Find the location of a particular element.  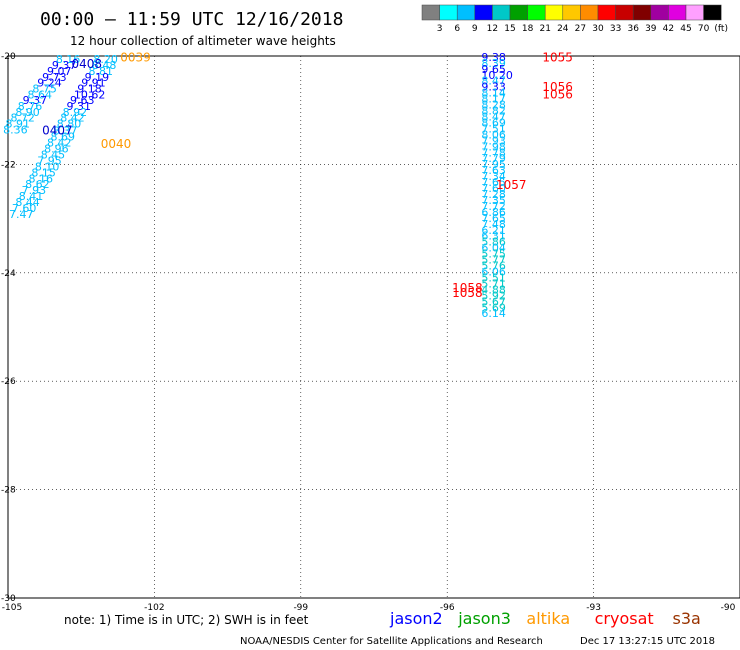

legend-label: 6 is located at coordinates (457, 29).